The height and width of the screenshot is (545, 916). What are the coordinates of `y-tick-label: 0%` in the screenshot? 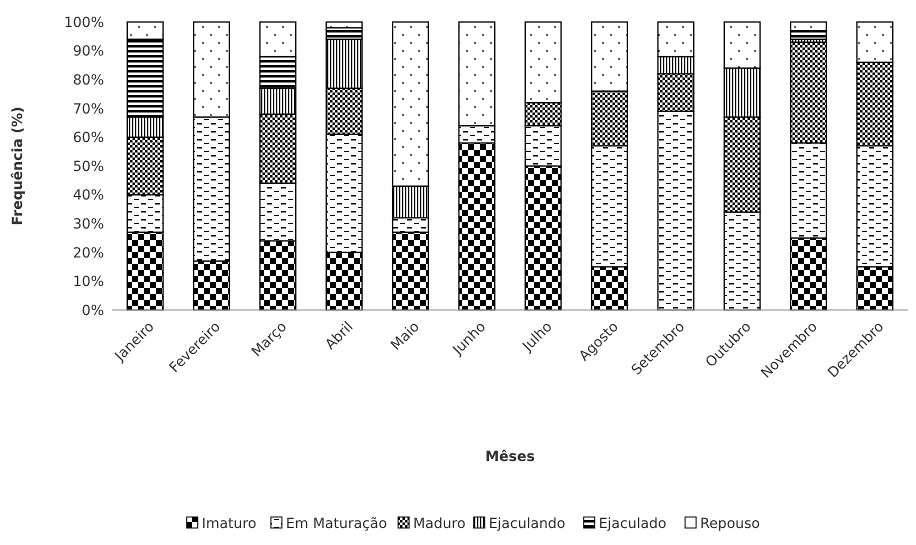 It's located at (93, 310).